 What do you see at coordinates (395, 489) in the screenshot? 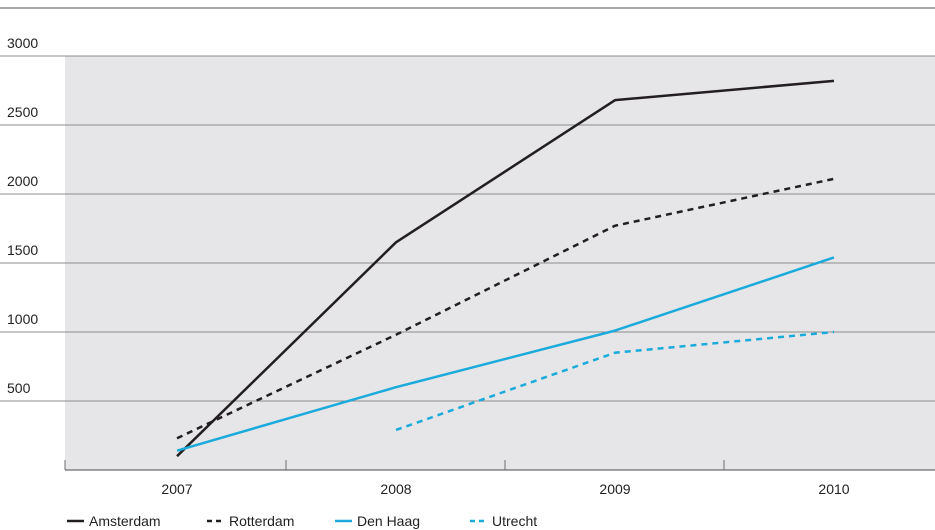
I see `x-tick-label: 2008` at bounding box center [395, 489].